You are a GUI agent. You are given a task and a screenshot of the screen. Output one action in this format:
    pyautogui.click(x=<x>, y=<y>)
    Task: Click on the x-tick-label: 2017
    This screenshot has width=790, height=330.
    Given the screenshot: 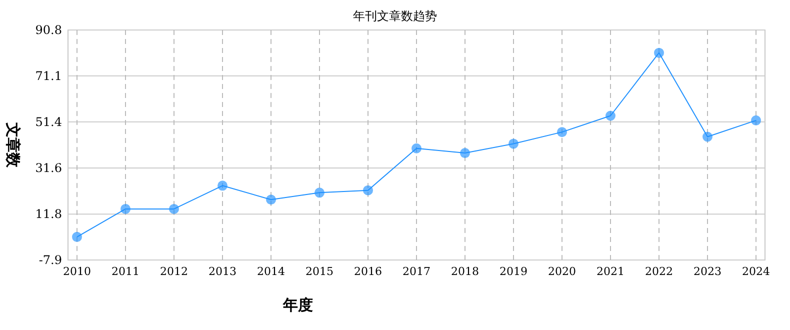 What is the action you would take?
    pyautogui.click(x=416, y=271)
    